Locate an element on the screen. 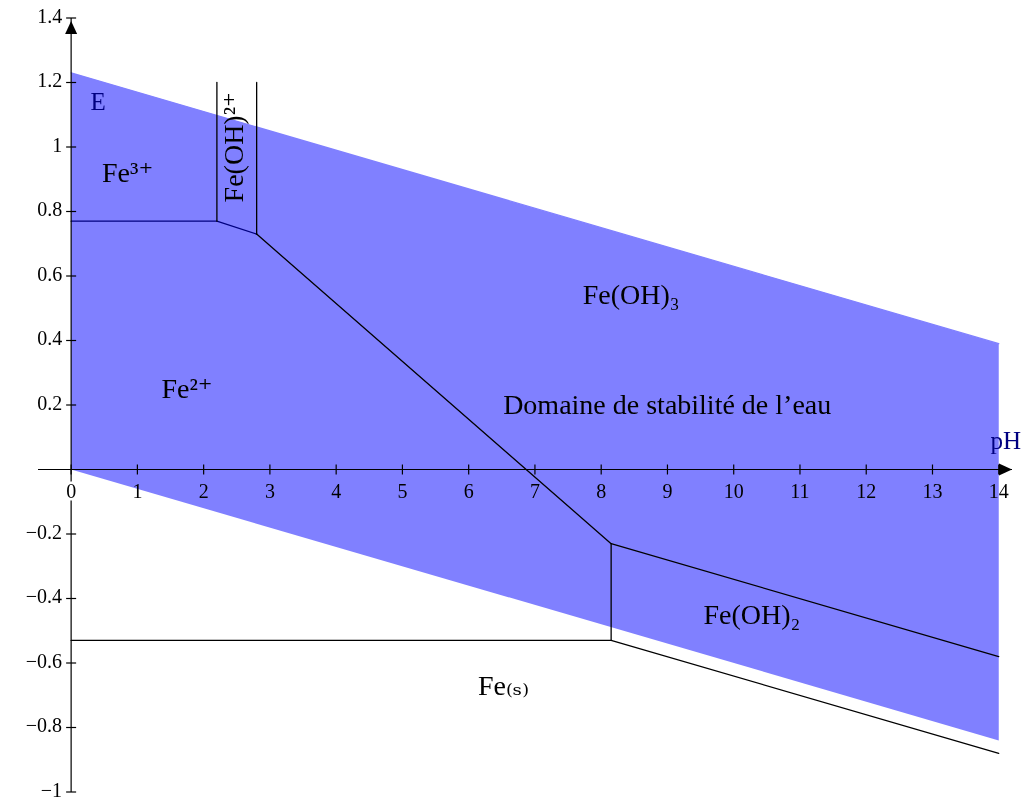  y-tick-label: −0.4 is located at coordinates (44, 596).